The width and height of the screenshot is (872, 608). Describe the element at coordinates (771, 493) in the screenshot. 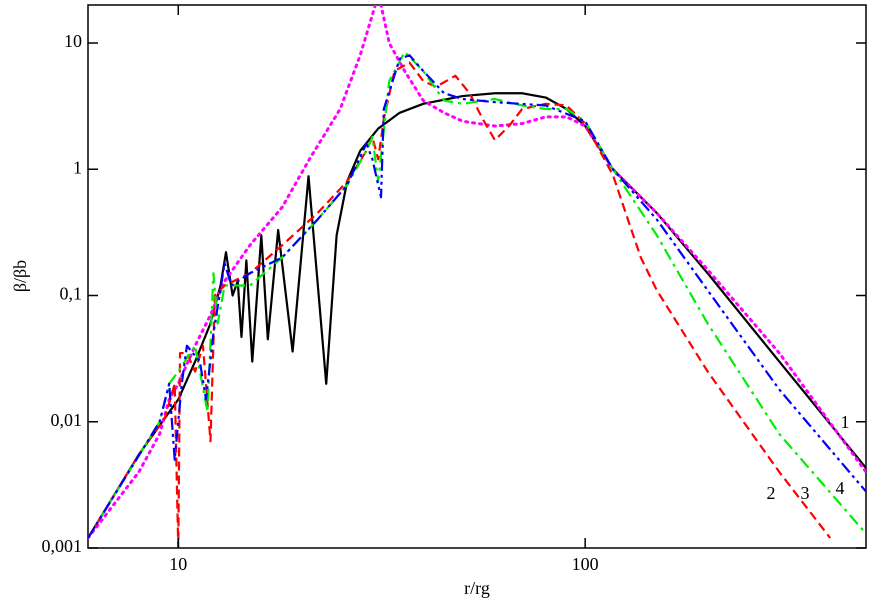

I see `curve-label: 2` at that location.